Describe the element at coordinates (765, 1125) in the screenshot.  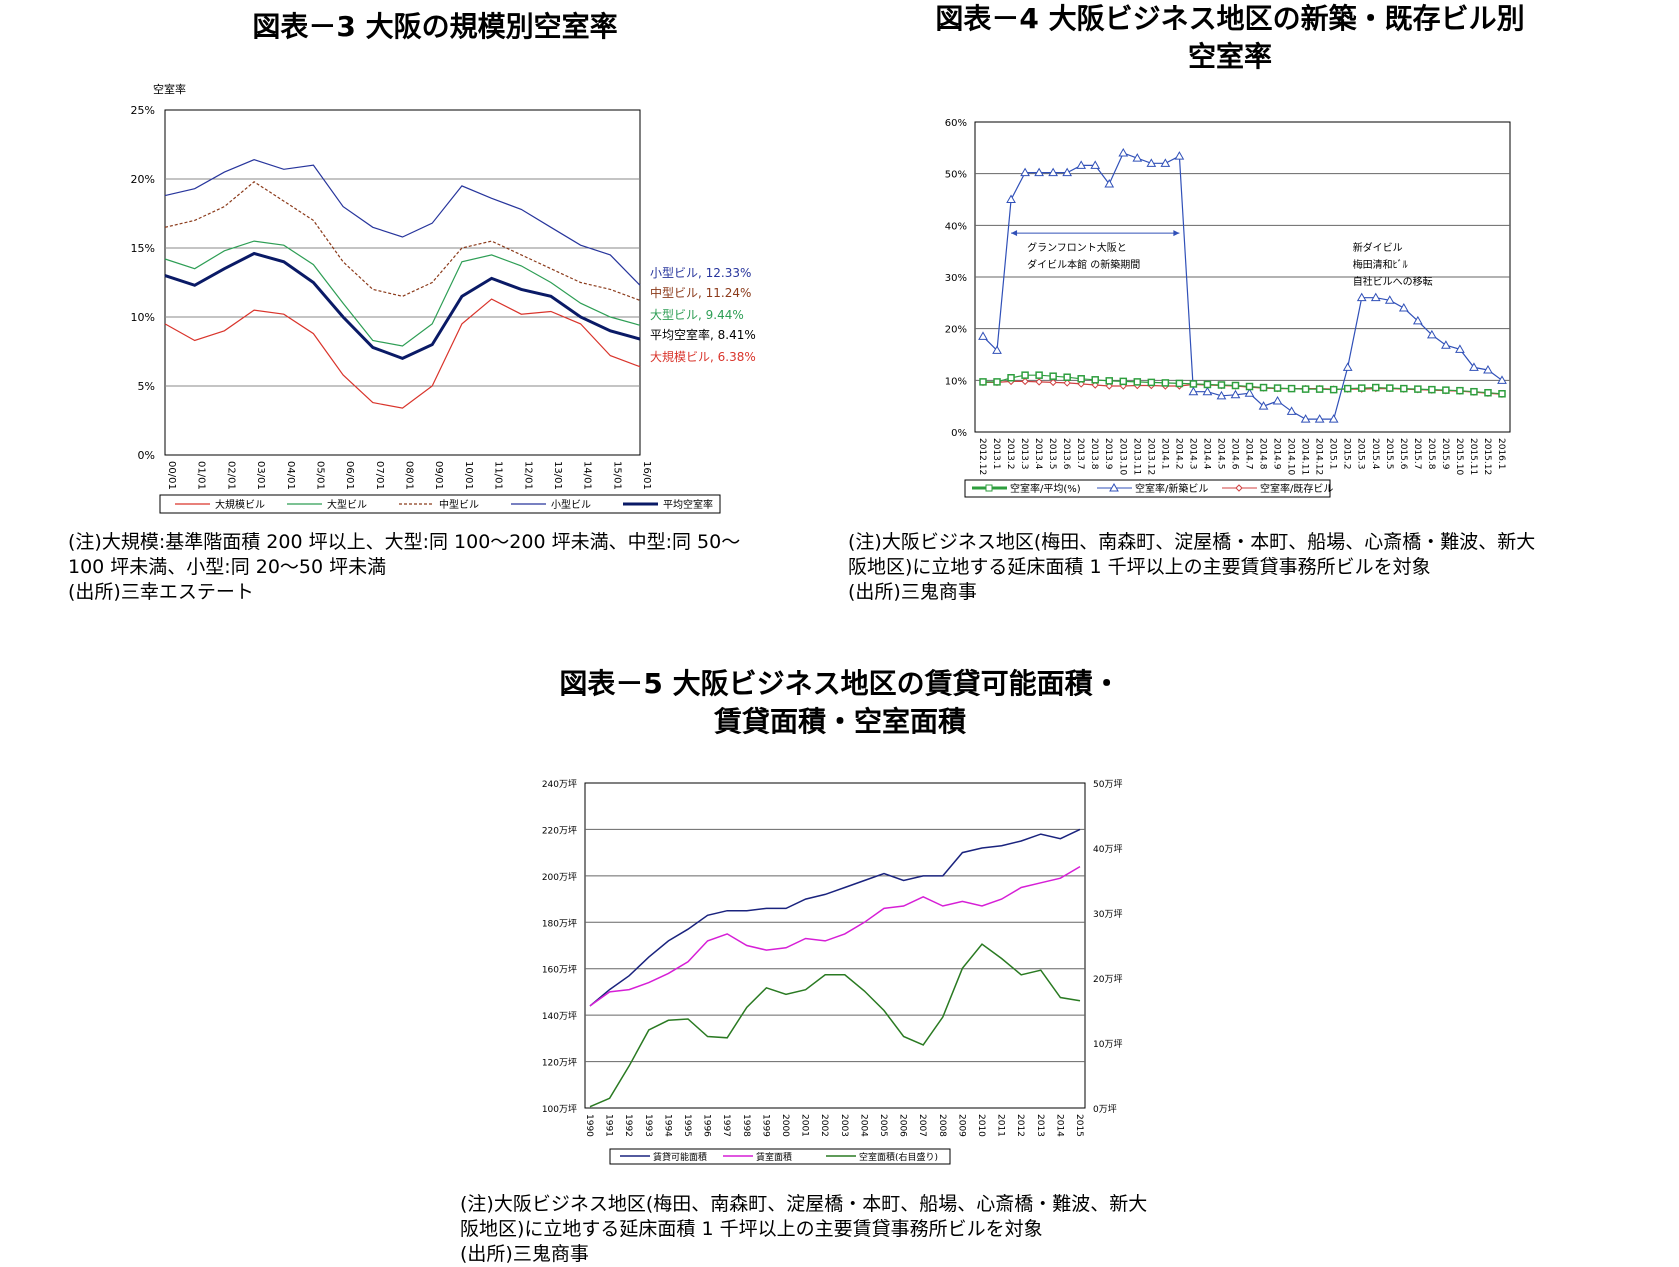
I see `x-tick-label: 1999` at that location.